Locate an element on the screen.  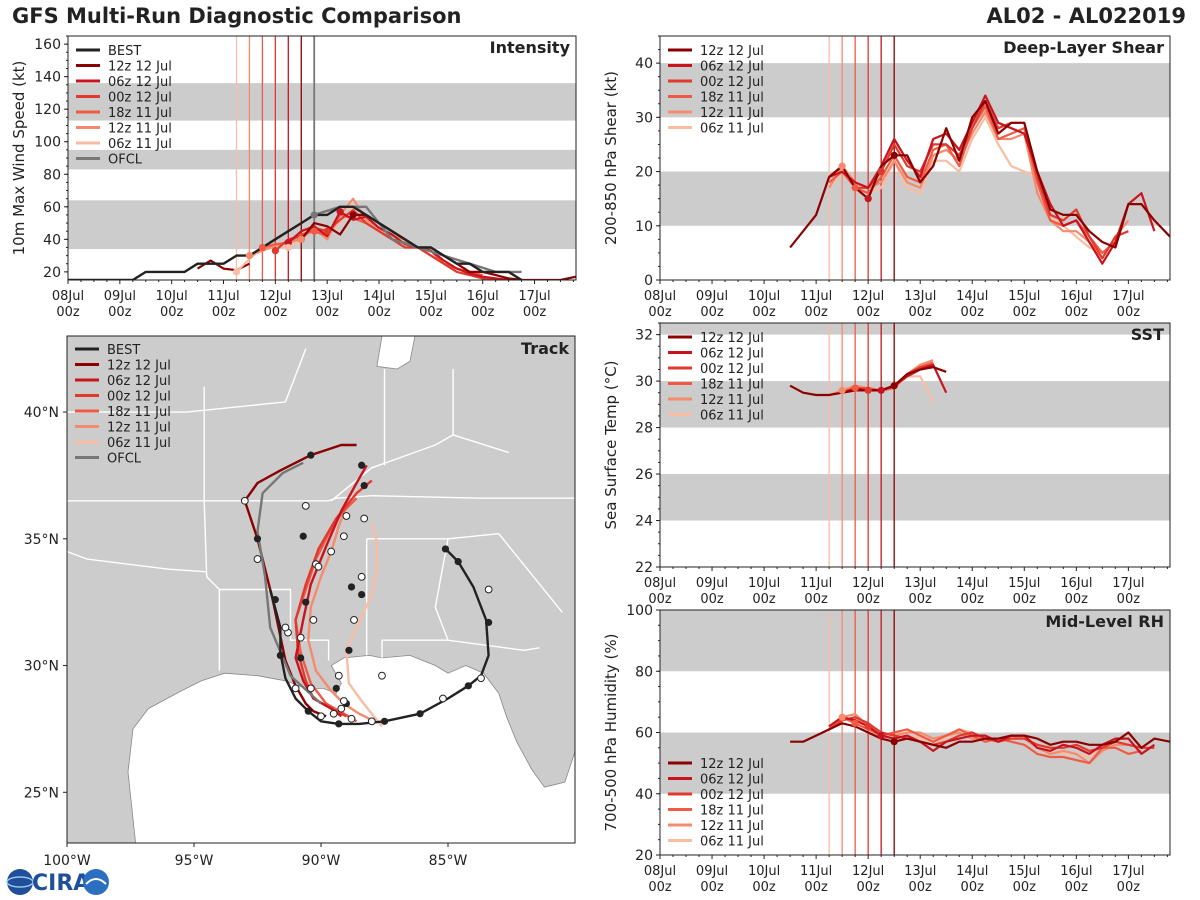
sst-legend-label: 00z 12 Jul is located at coordinates (732, 369).